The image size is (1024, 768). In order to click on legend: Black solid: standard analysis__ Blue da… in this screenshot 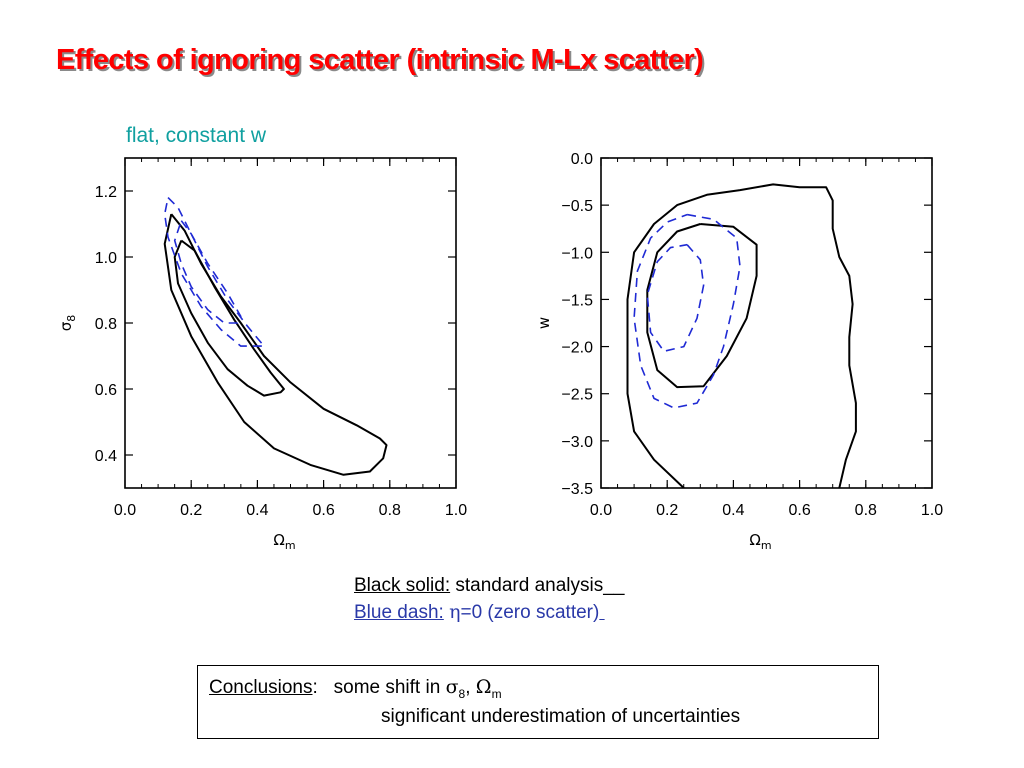, I will do `click(489, 599)`.